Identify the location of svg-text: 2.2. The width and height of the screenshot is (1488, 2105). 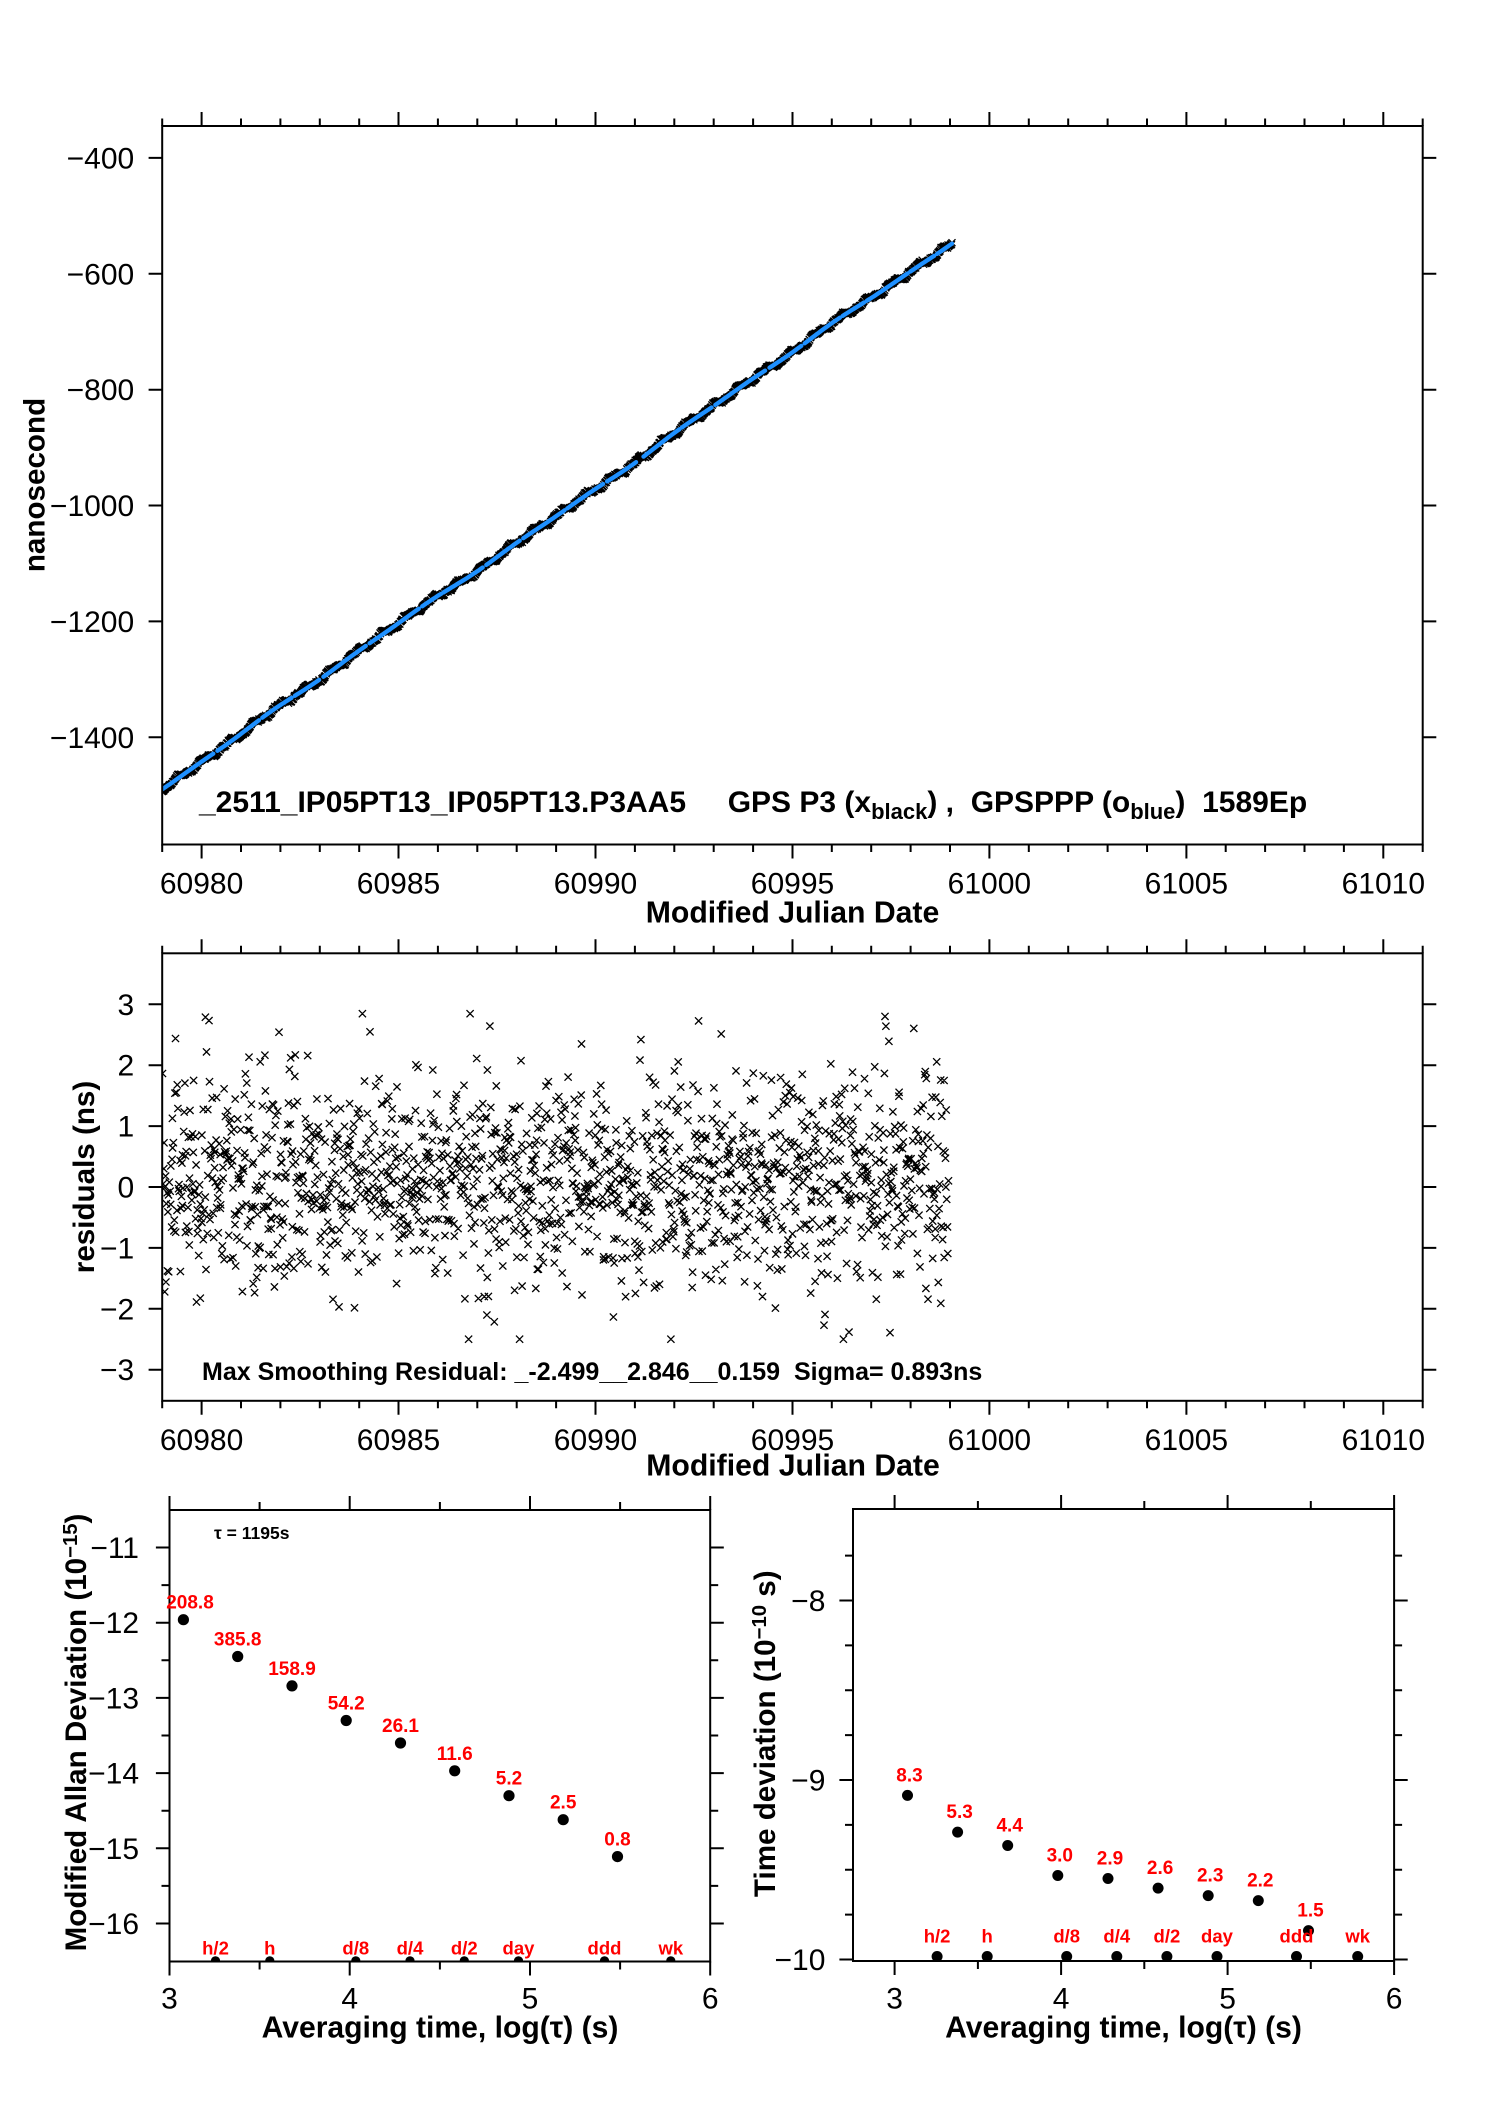
(1260, 1881).